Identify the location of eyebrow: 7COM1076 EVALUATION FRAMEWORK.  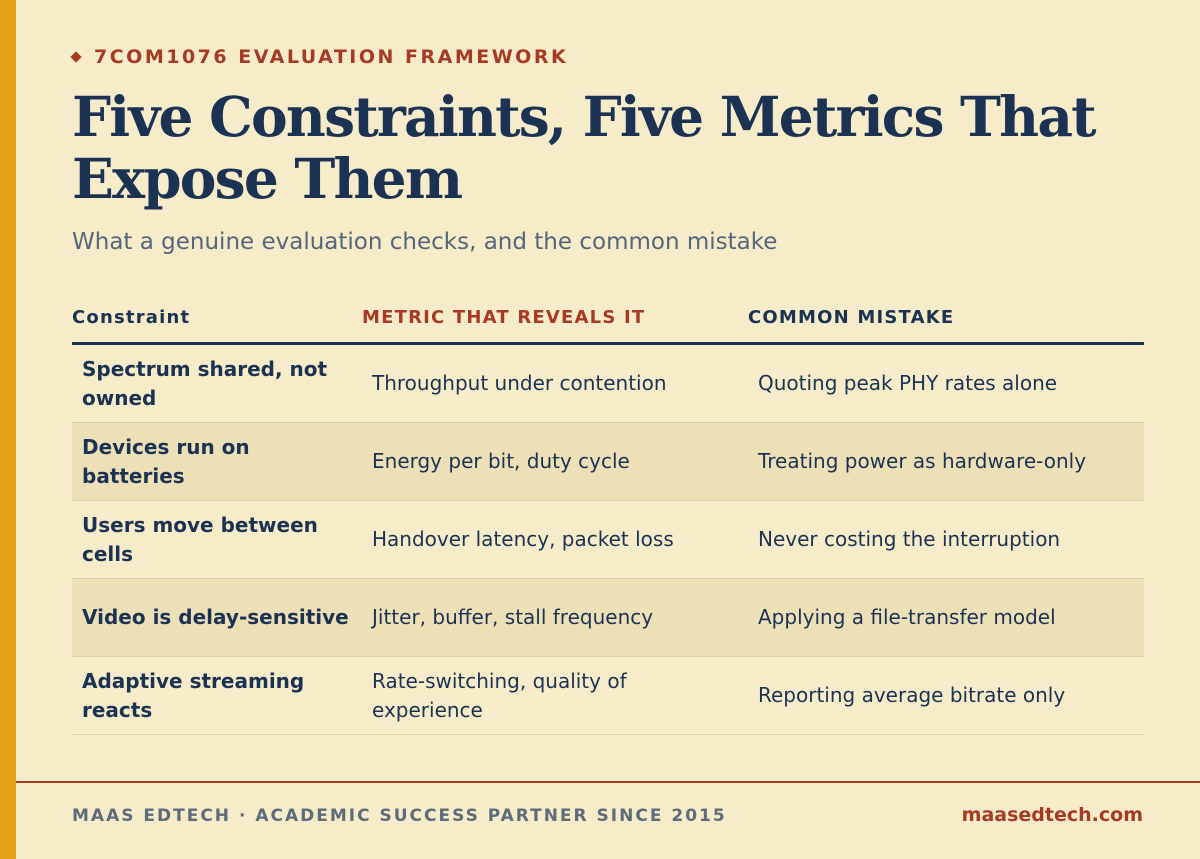
(319, 57).